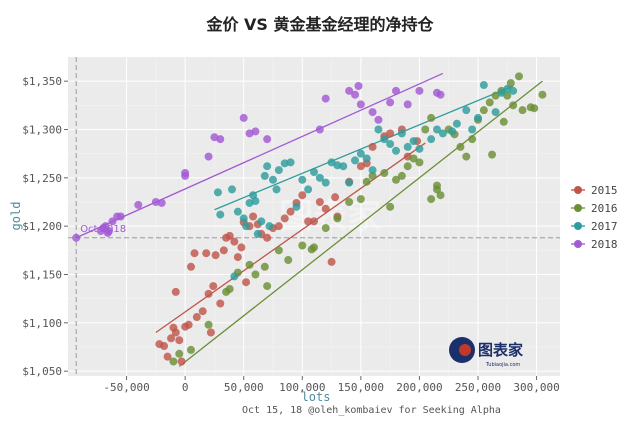 The width and height of the screenshot is (640, 429). Describe the element at coordinates (42, 226) in the screenshot. I see `y-tick-label: $1,200` at that location.